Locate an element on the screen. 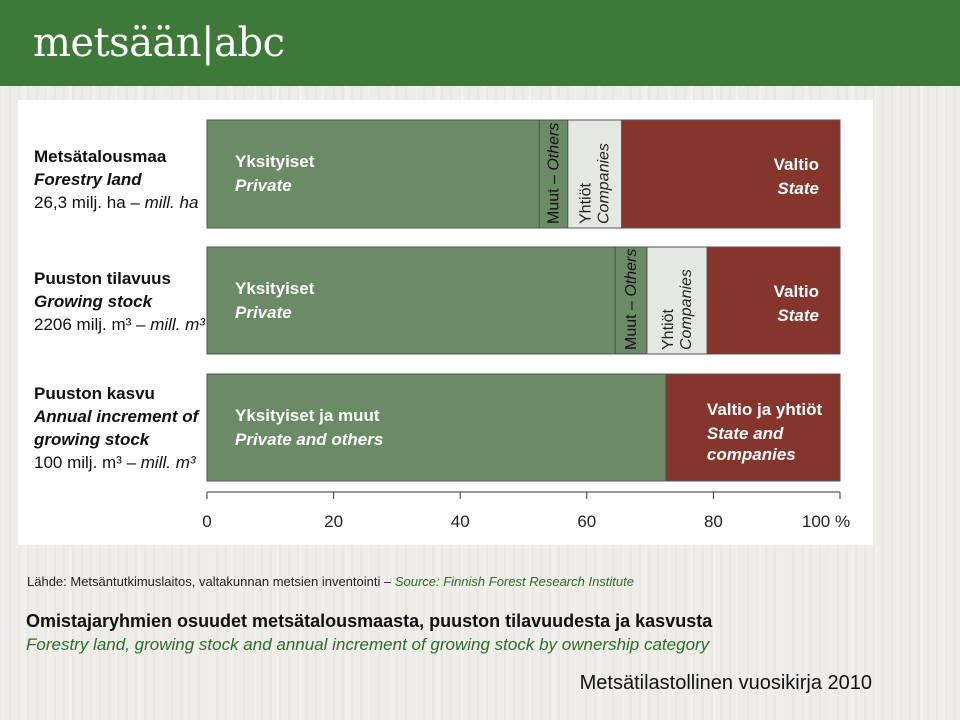  x-tick-label: 60 is located at coordinates (586, 521).